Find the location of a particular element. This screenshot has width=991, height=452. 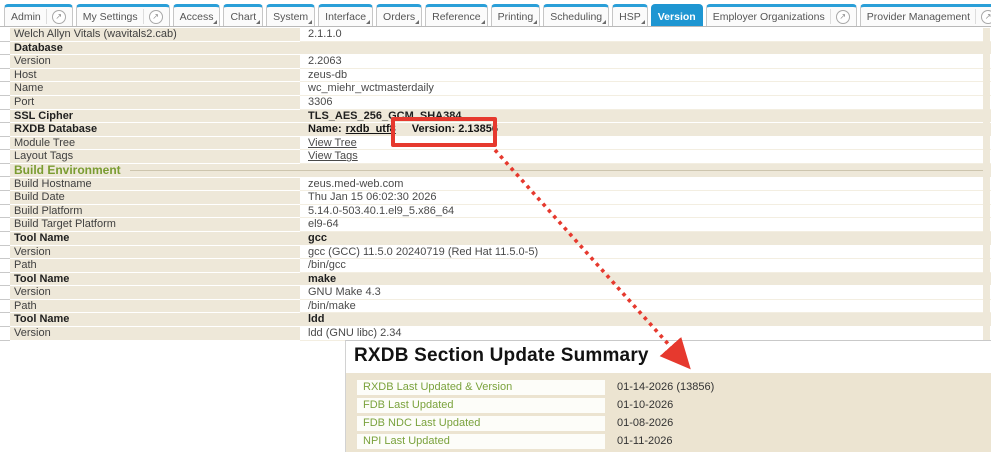

table-row: Tool Name gcc is located at coordinates (495, 238).